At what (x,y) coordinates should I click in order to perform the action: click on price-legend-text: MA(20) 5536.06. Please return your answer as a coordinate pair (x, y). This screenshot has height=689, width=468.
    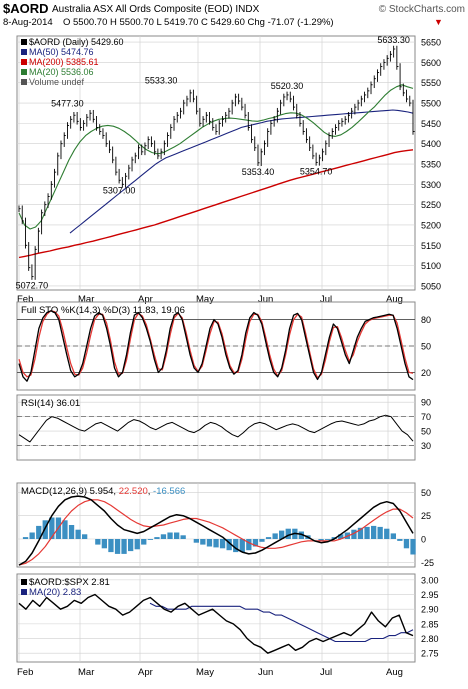
    Looking at the image, I should click on (61, 72).